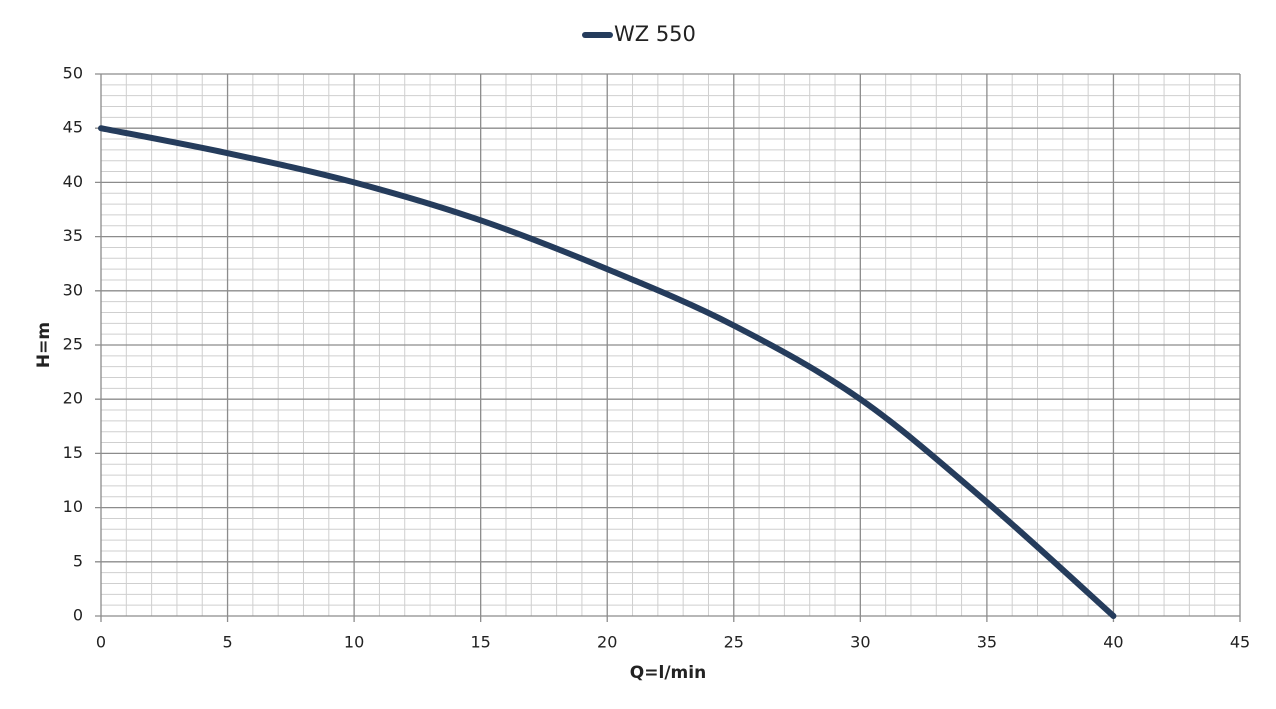  Describe the element at coordinates (78, 615) in the screenshot. I see `y-tick-label: 0` at that location.